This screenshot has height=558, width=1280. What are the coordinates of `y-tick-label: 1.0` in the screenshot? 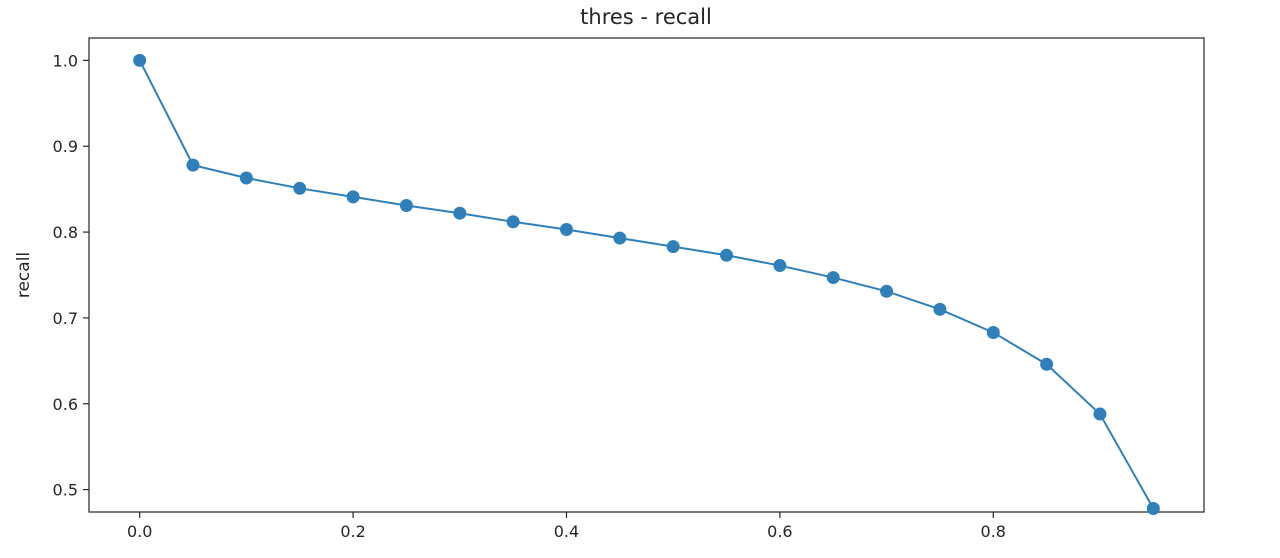 It's located at (65, 60).